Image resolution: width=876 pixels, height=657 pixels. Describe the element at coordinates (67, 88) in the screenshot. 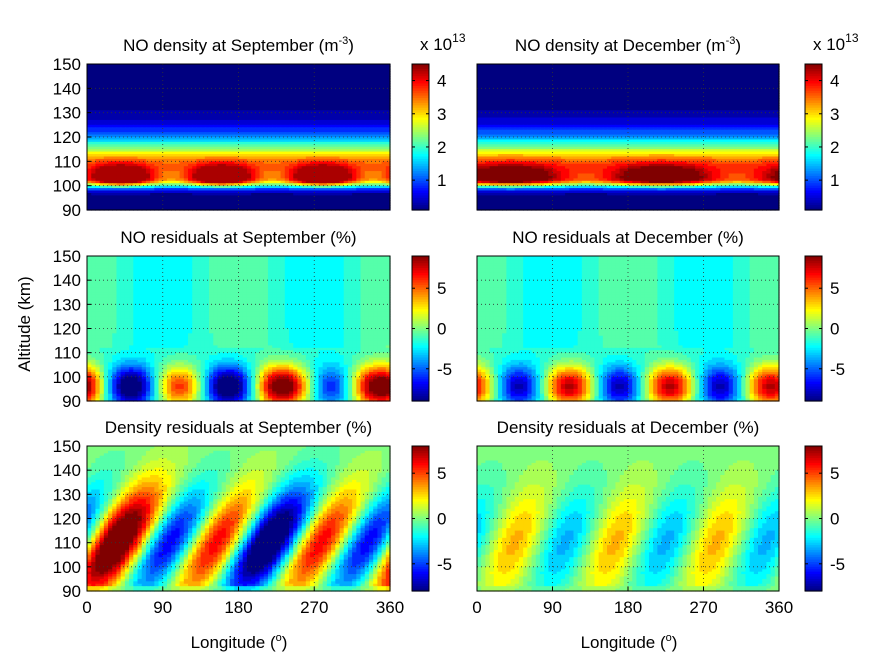

I see `y-tick-label: 140` at that location.